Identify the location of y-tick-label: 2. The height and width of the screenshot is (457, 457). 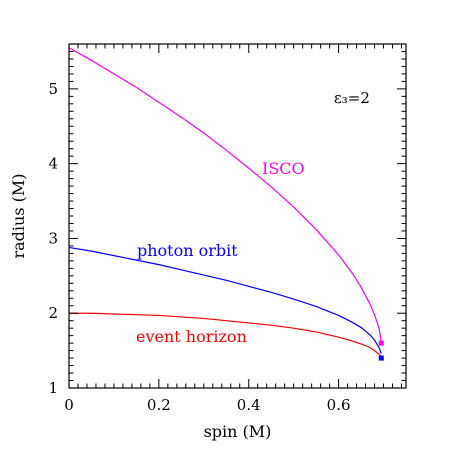
(53, 313).